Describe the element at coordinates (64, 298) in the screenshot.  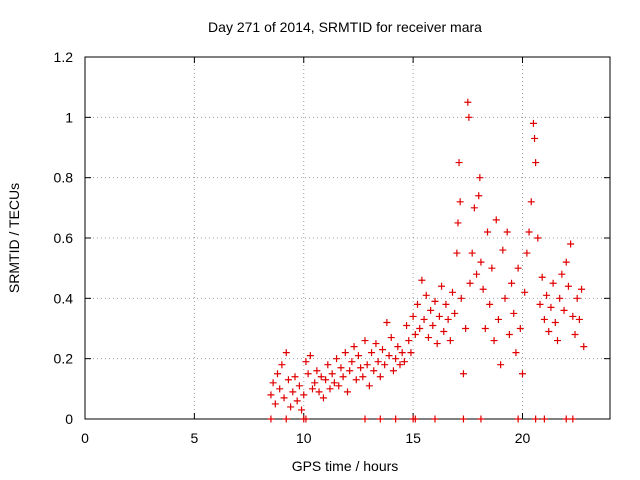
I see `y-tick-label: 0.4` at that location.